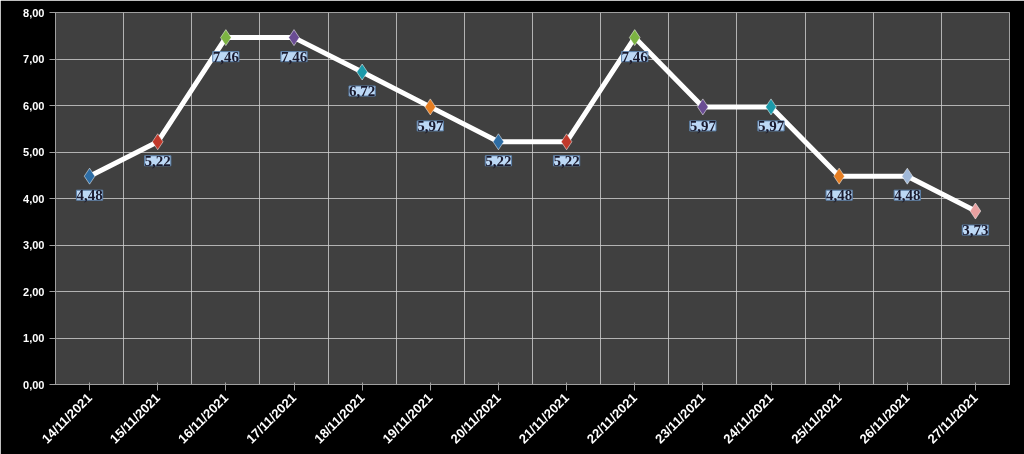 This screenshot has height=454, width=1024. I want to click on data-label: 6,72, so click(362, 91).